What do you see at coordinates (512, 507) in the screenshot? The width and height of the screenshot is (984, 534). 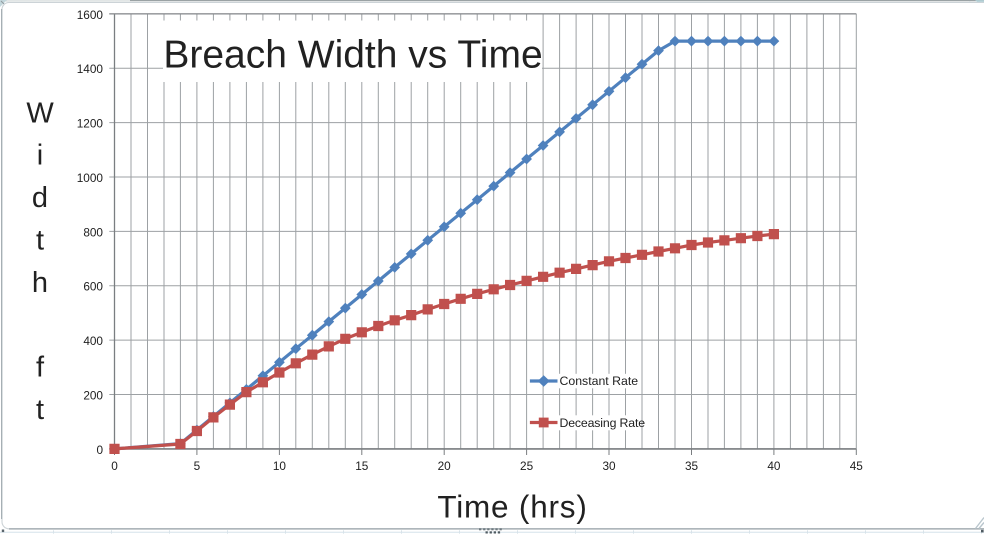 I see `svg-text: Time (hrs)` at bounding box center [512, 507].